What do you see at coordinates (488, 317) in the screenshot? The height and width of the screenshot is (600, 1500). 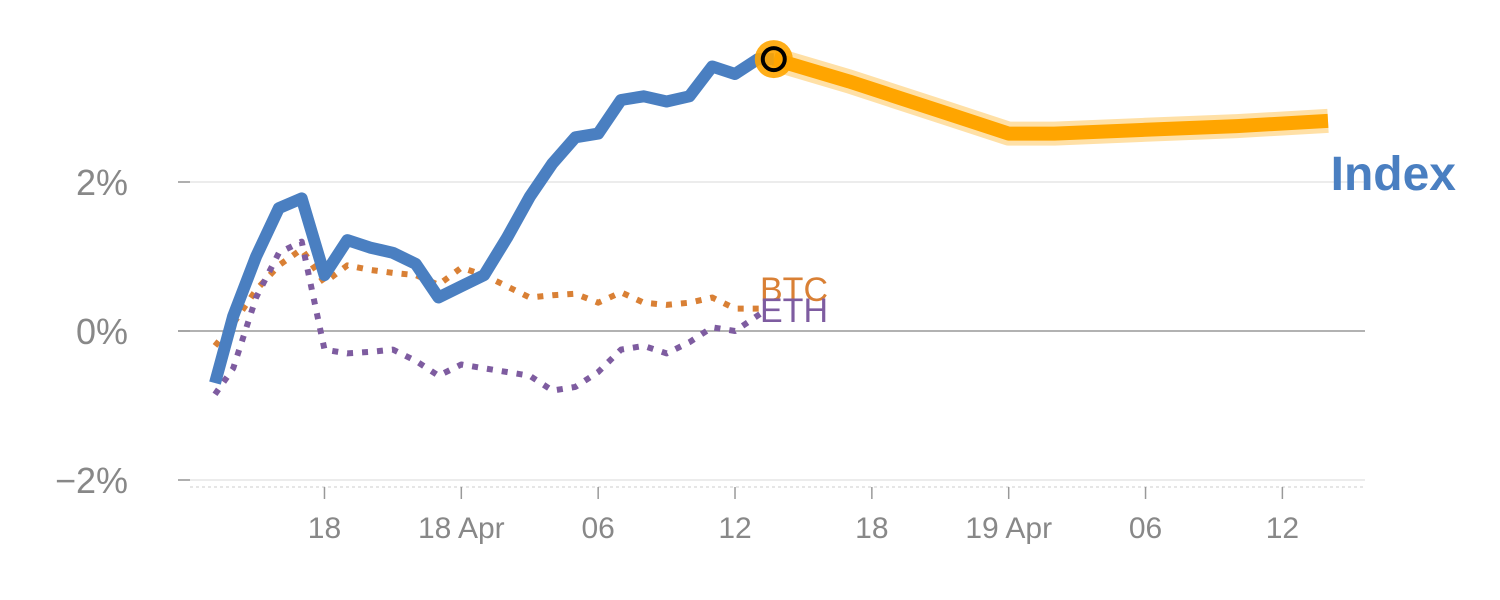 I see `series-line-eth` at bounding box center [488, 317].